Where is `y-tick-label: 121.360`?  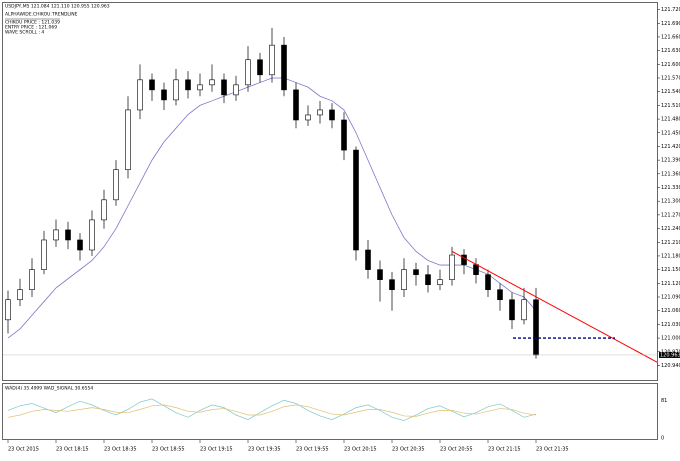 y-tick-label: 121.360 is located at coordinates (670, 174).